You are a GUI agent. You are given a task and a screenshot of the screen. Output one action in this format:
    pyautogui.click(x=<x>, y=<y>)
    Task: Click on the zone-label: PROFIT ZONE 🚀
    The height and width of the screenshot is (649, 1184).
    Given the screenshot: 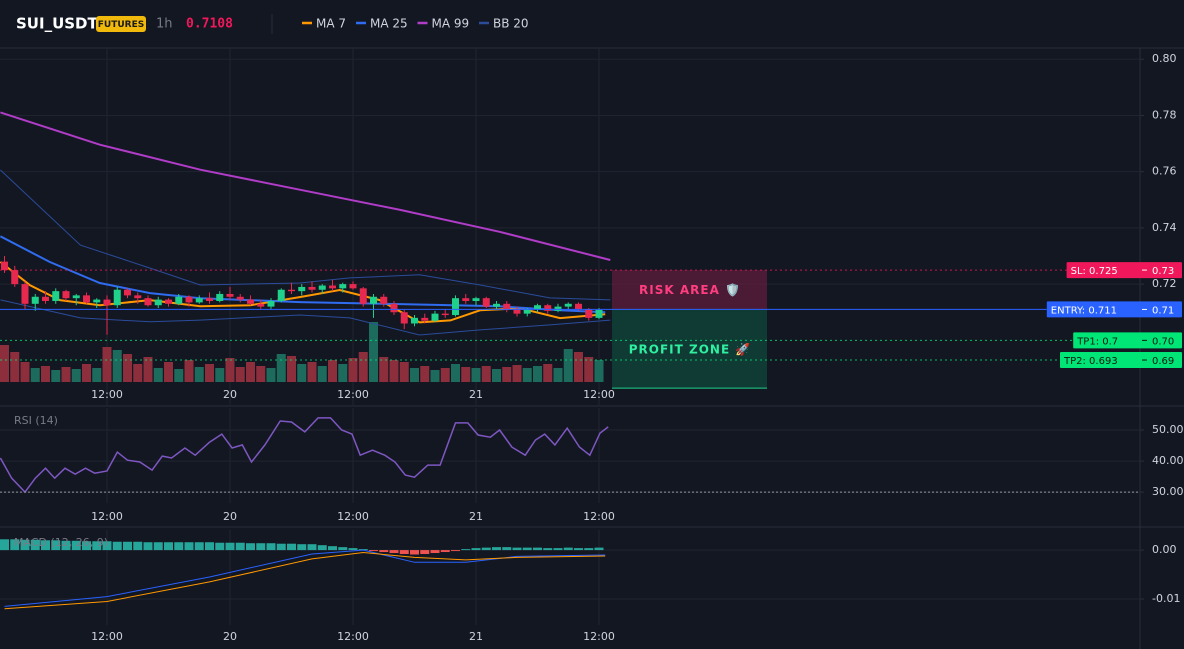 What is the action you would take?
    pyautogui.click(x=690, y=349)
    